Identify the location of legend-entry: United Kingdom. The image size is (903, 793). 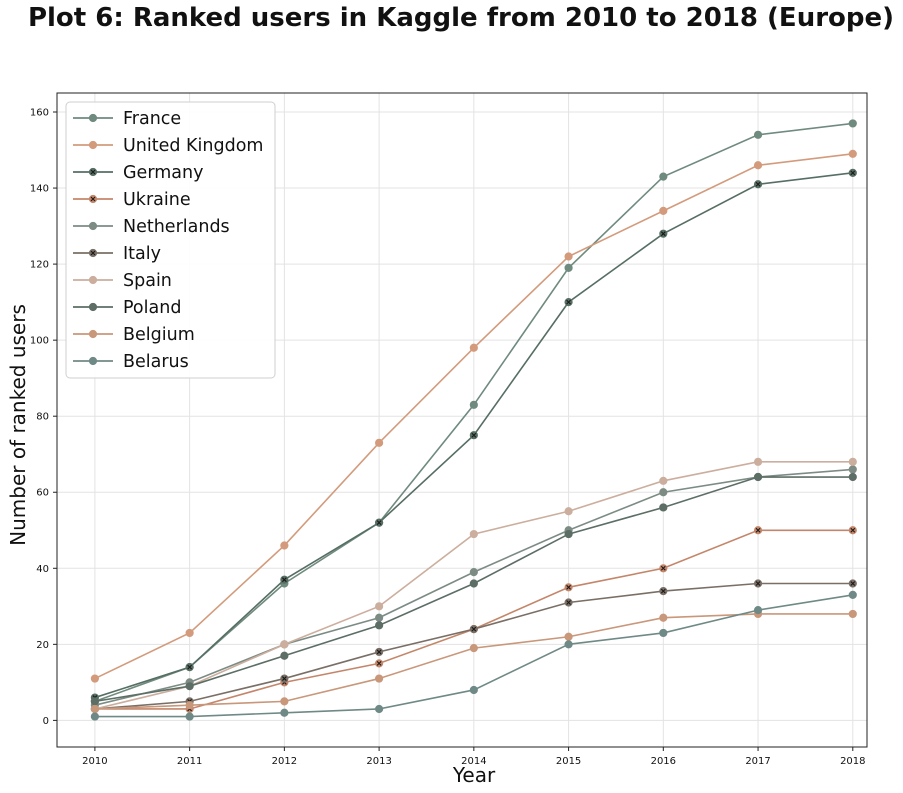
(168, 146).